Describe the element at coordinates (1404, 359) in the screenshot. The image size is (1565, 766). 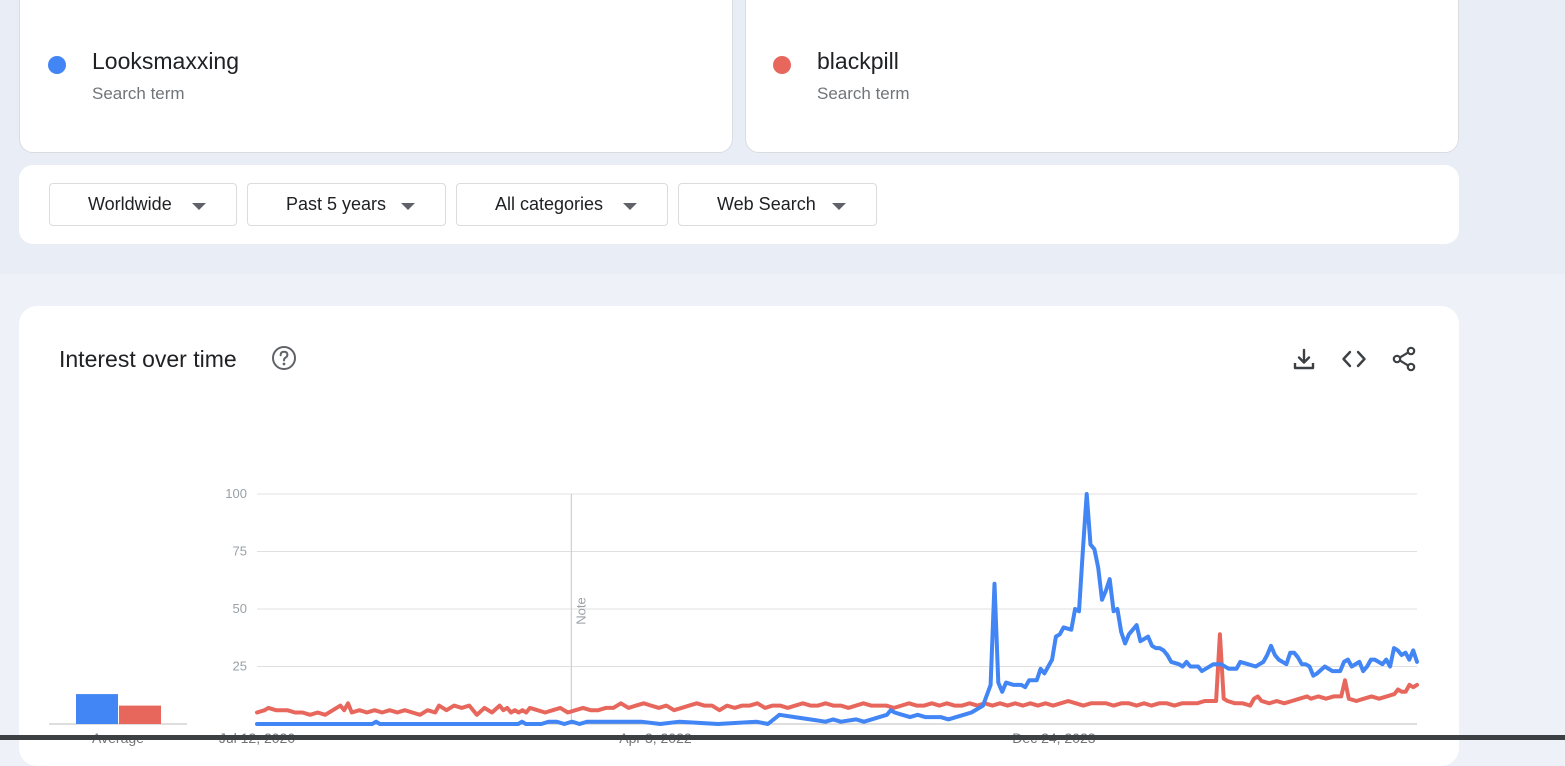
I see `share-icon` at that location.